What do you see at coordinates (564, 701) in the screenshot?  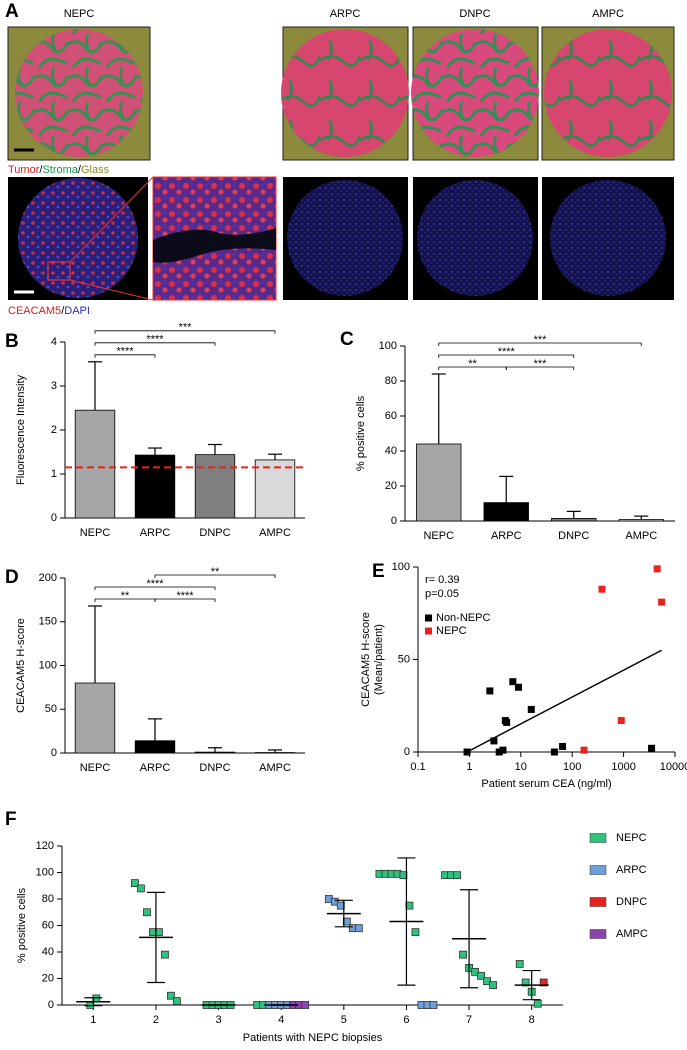 I see `fit-line` at bounding box center [564, 701].